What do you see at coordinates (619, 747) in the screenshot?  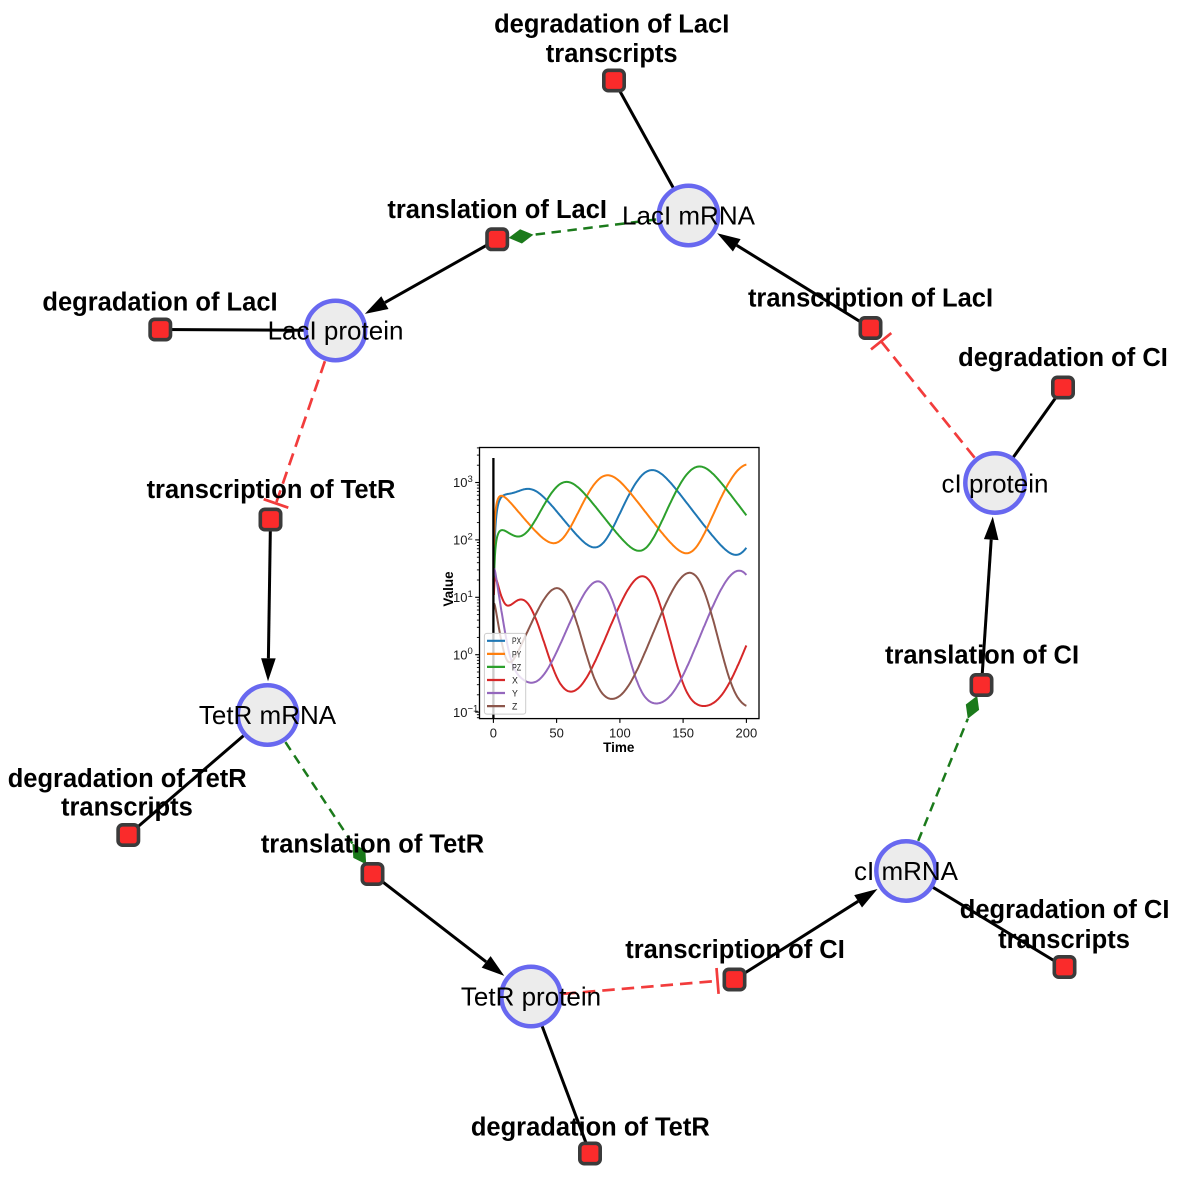 I see `svg-text: Time` at bounding box center [619, 747].